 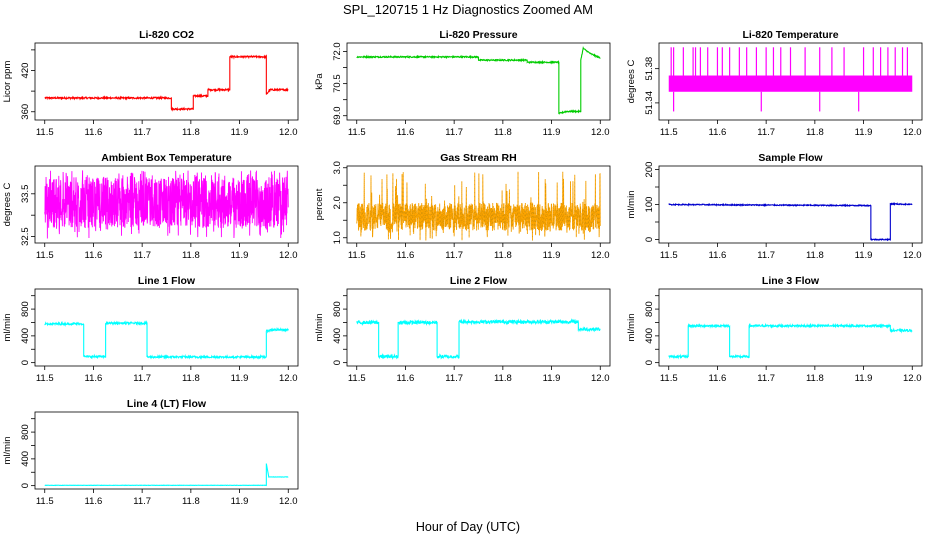 I want to click on y-axis-label: Licor ppm, so click(x=7, y=82).